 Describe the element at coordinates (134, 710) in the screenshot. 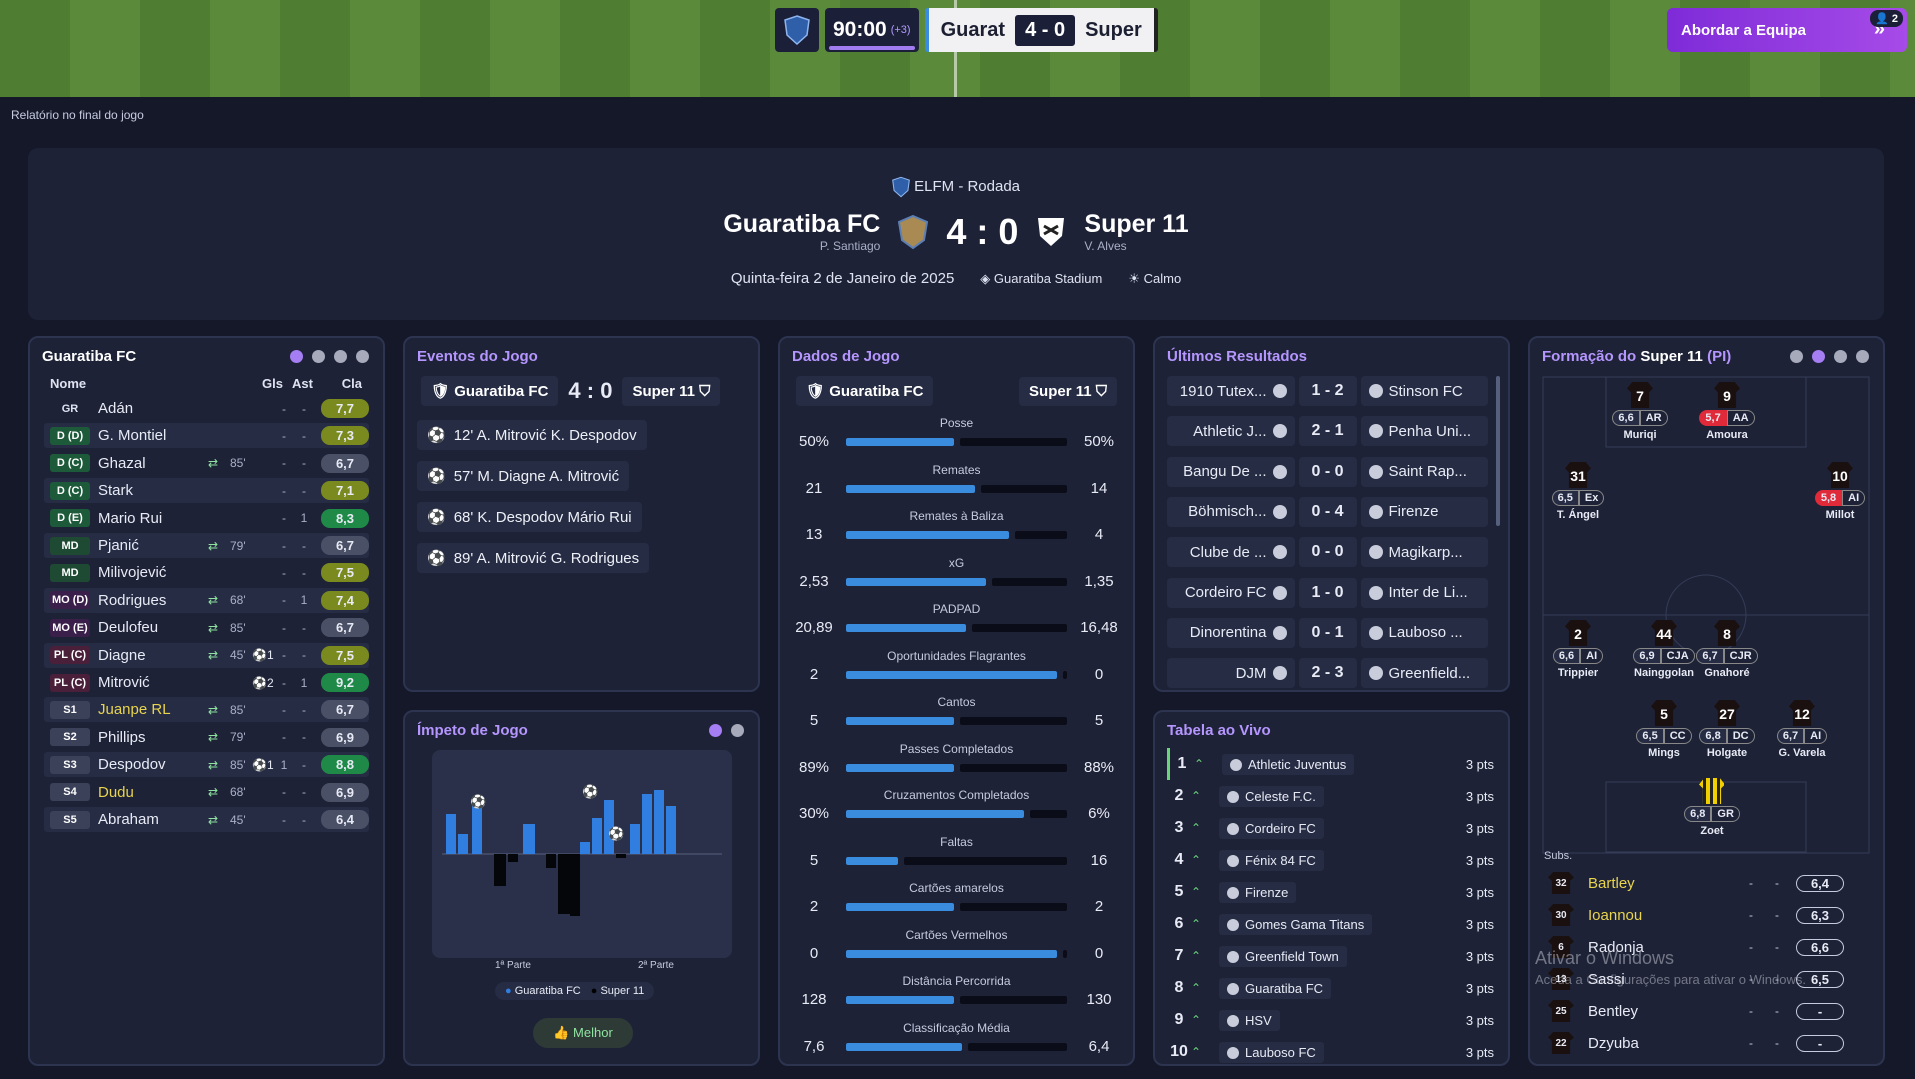

I see `player-name: Juanpe RL` at that location.